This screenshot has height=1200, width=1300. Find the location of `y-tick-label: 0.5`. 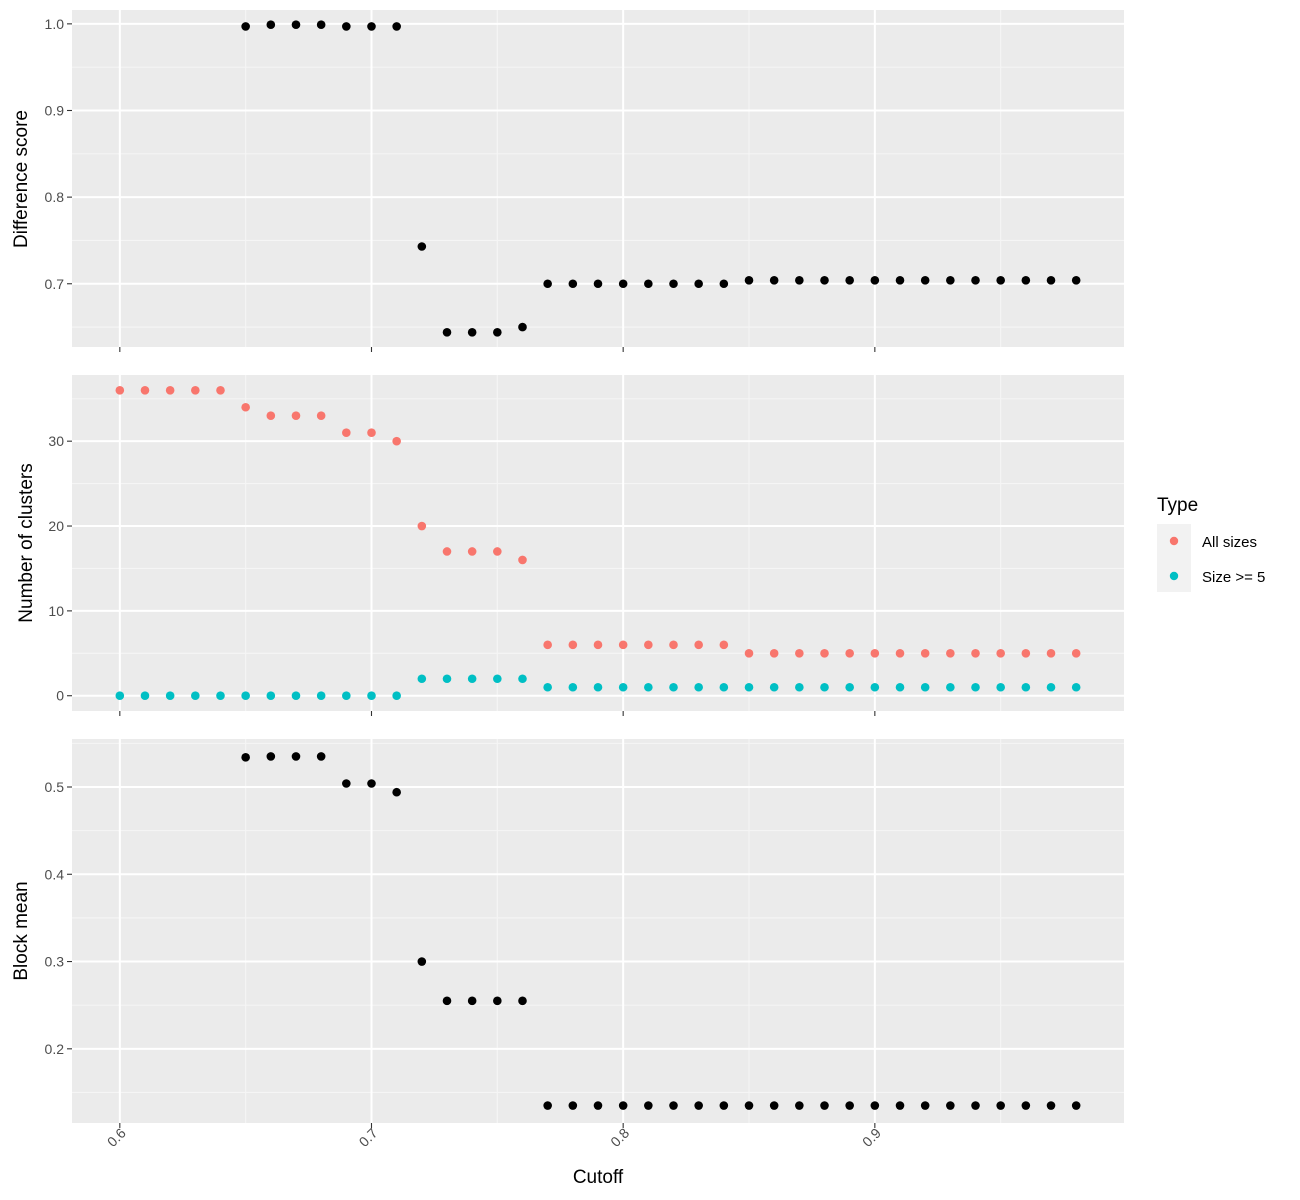

y-tick-label: 0.5 is located at coordinates (55, 787).